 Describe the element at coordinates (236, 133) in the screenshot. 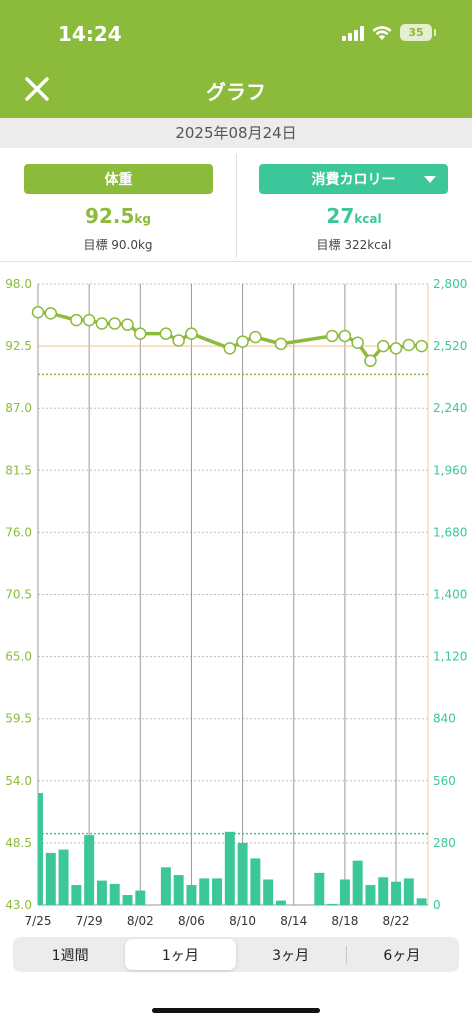

I see `date-label: 2025年08月24日` at that location.